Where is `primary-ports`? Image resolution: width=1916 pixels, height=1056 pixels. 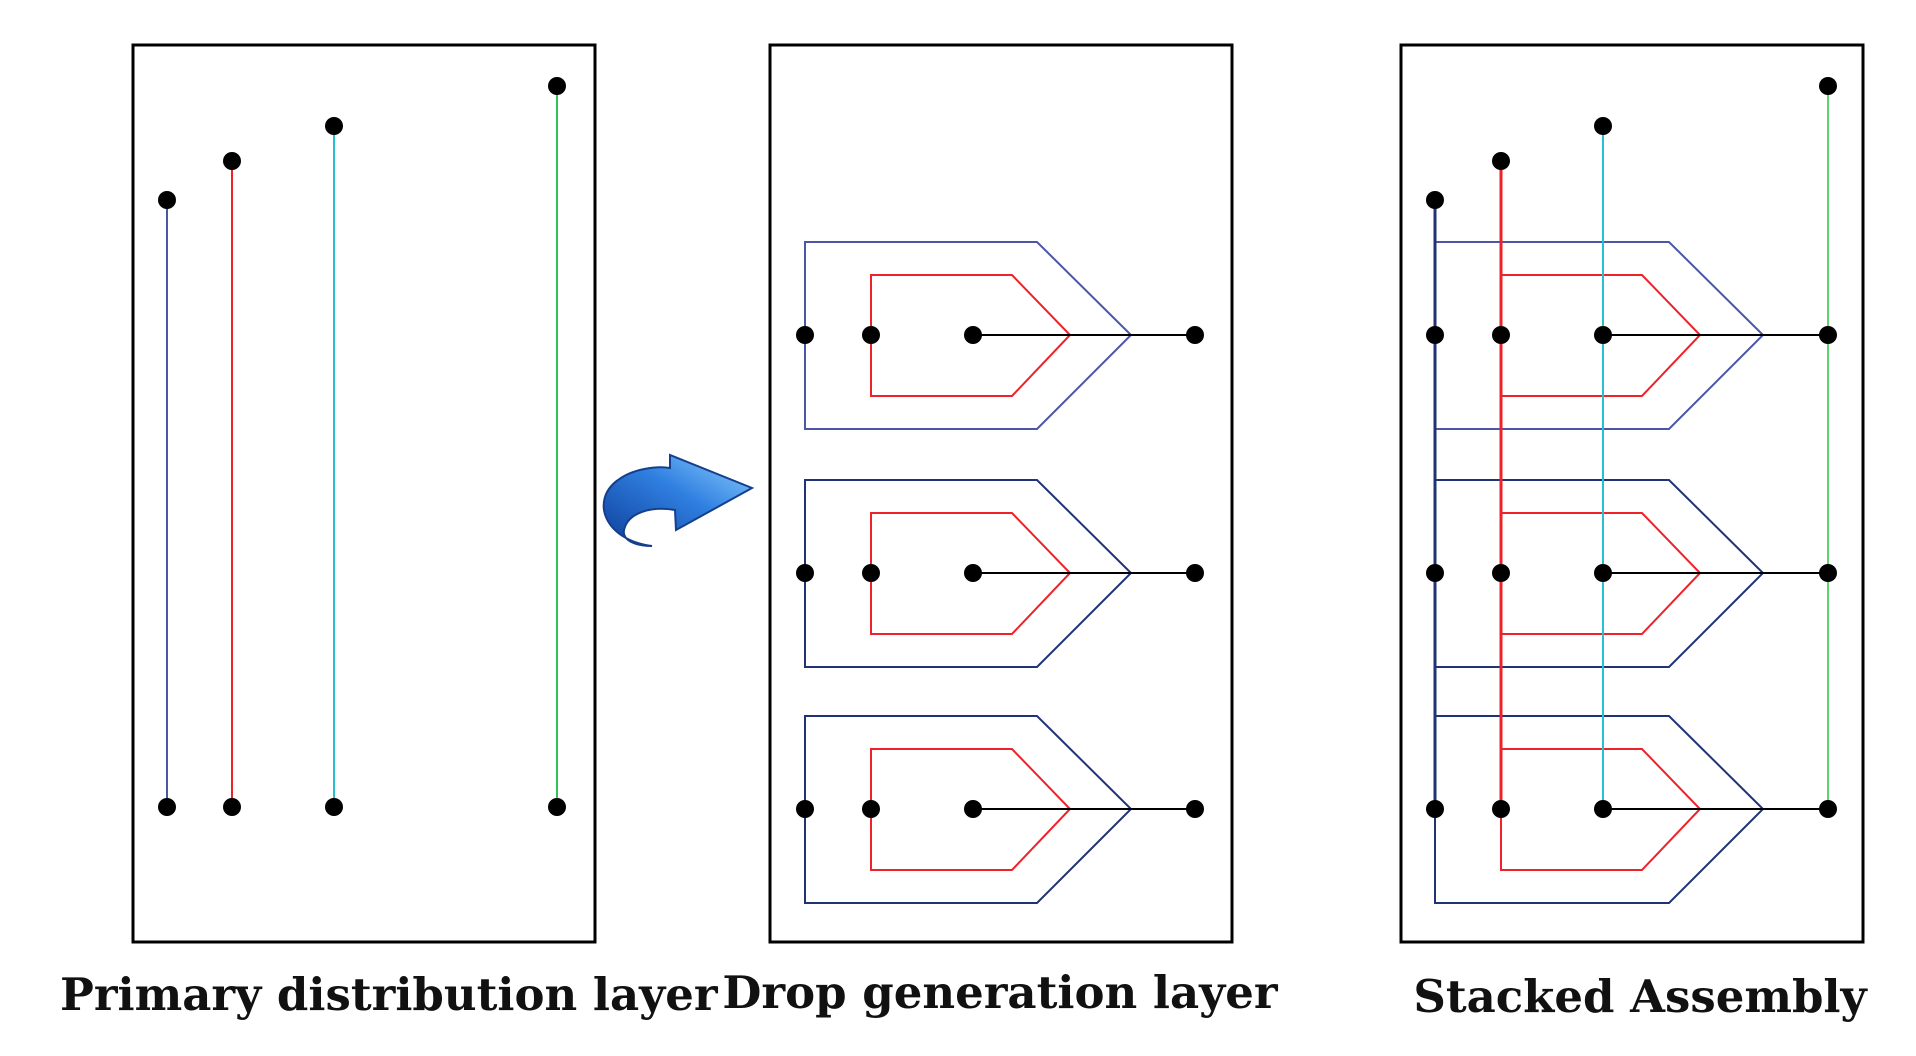
primary-ports is located at coordinates (362, 446).